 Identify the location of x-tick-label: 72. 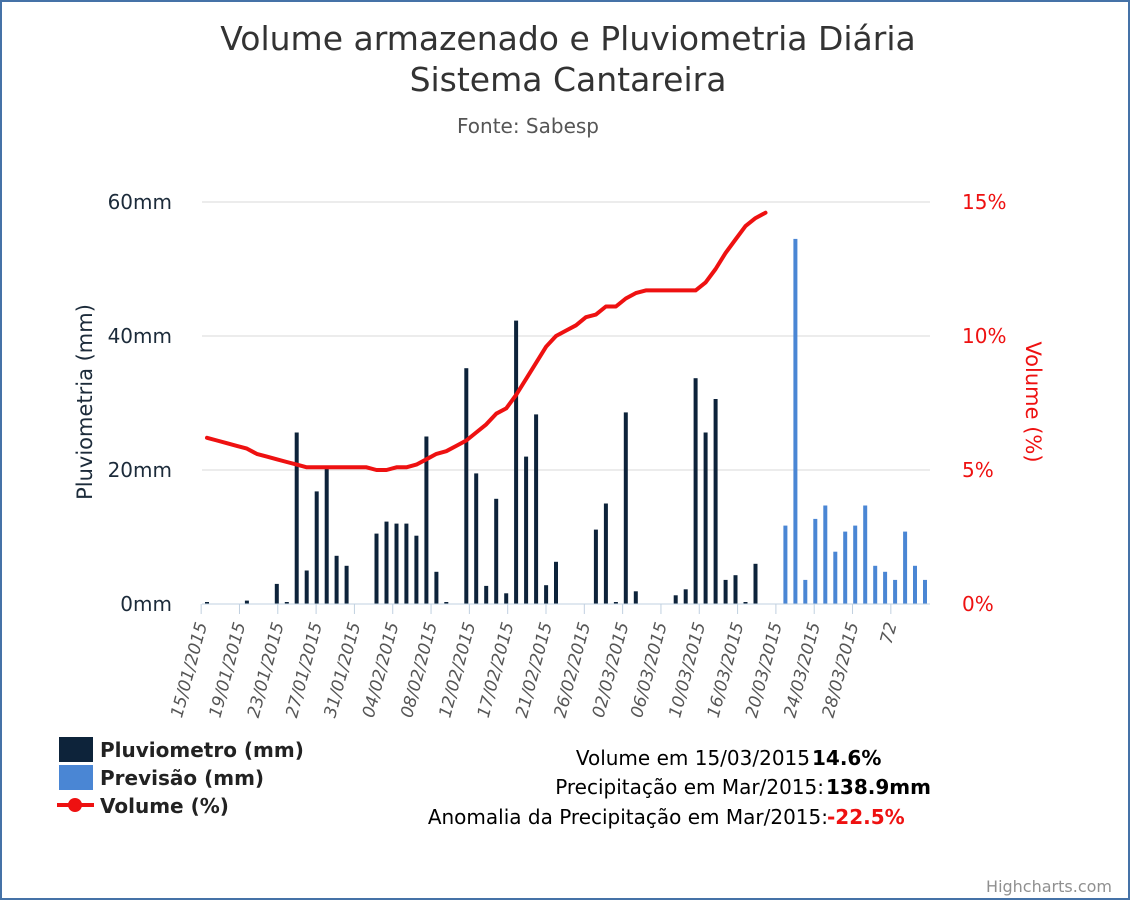
(889, 633).